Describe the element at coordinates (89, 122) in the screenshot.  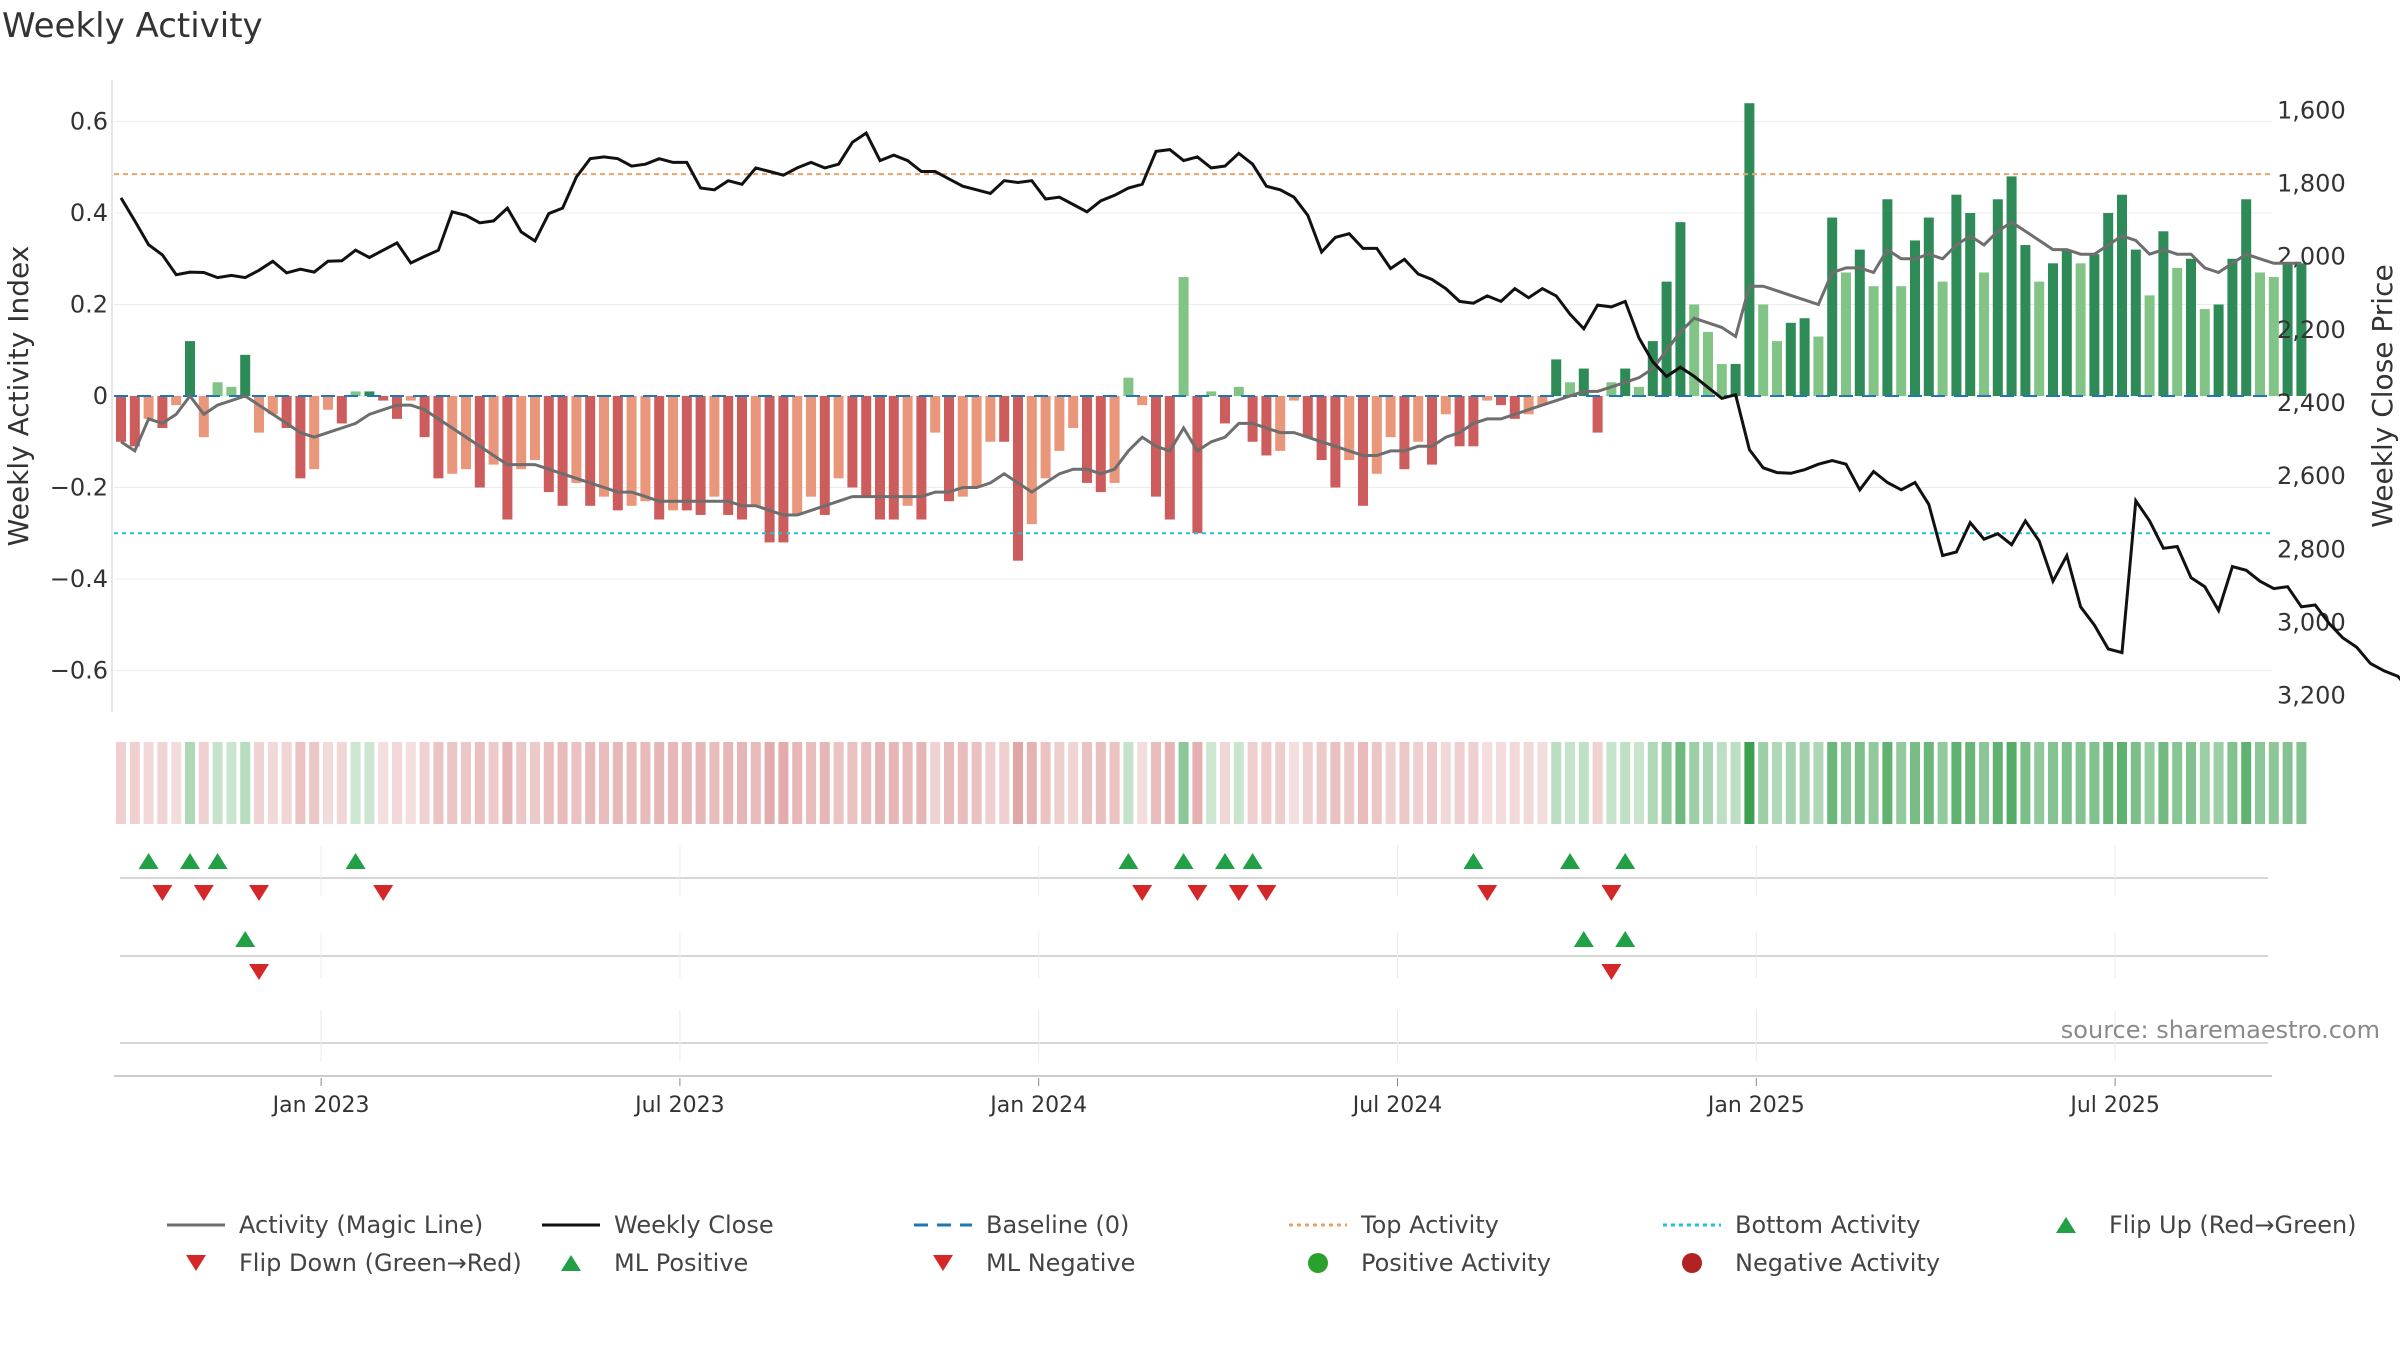
I see `y-tick-label: 0.6` at that location.